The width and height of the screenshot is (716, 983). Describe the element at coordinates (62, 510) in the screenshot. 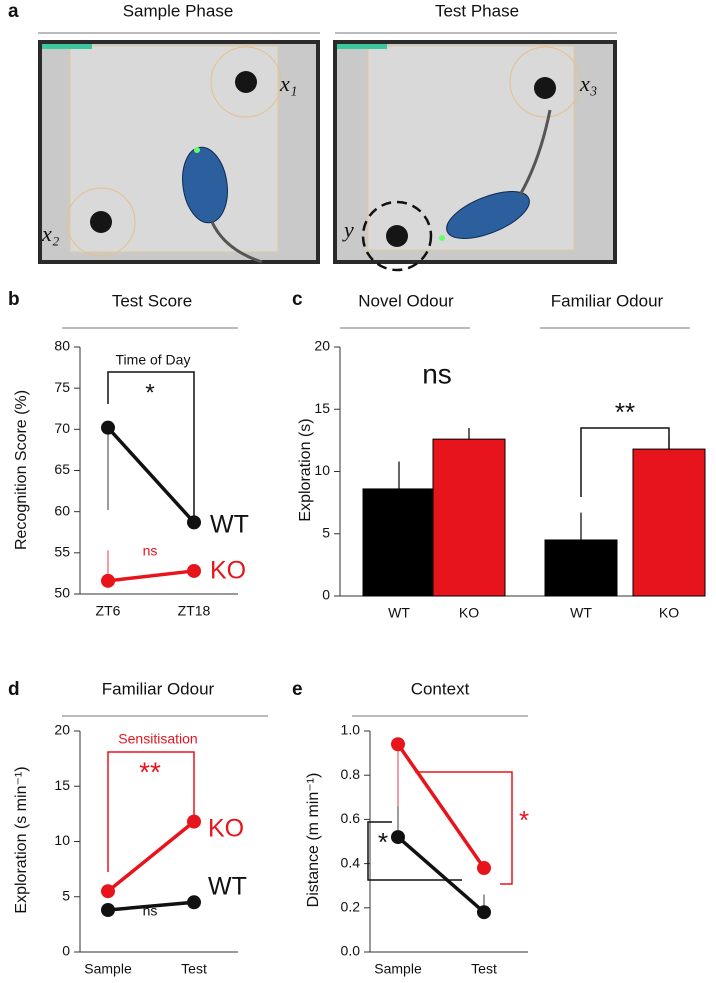

I see `y-tick-label: 60` at that location.